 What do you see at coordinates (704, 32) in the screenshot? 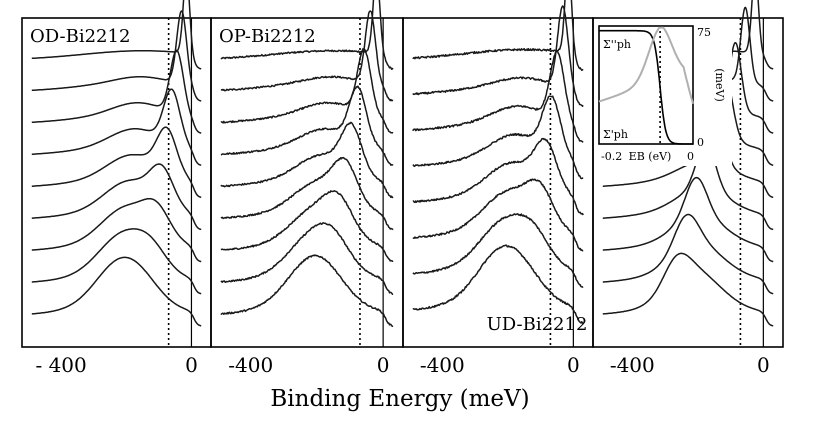
I see `inset-y-tick: 75` at bounding box center [704, 32].